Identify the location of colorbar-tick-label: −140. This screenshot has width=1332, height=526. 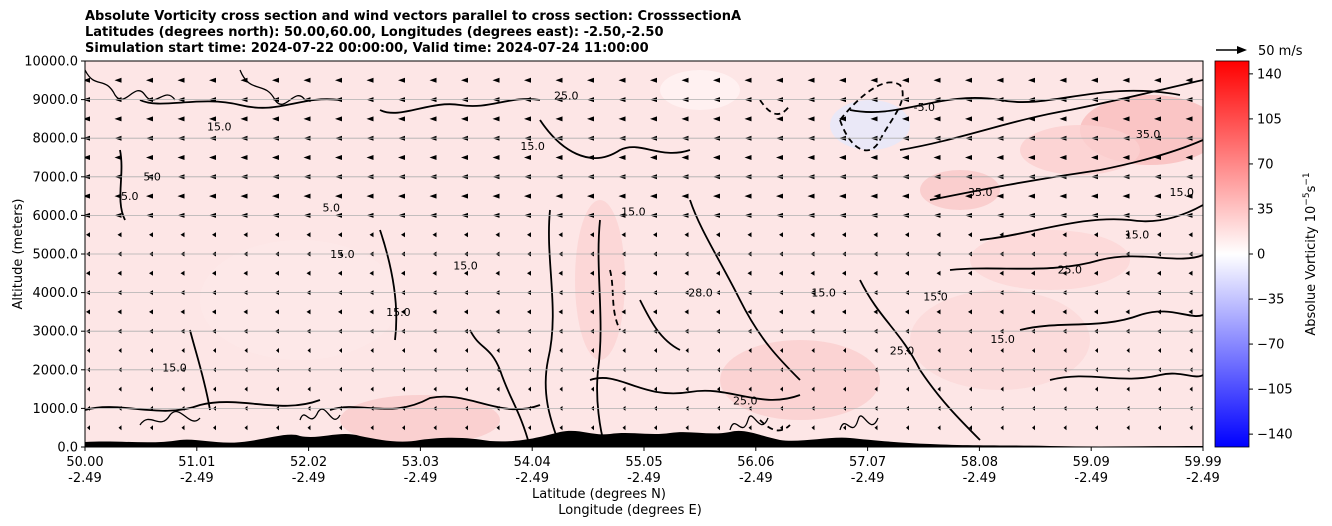
(1275, 435).